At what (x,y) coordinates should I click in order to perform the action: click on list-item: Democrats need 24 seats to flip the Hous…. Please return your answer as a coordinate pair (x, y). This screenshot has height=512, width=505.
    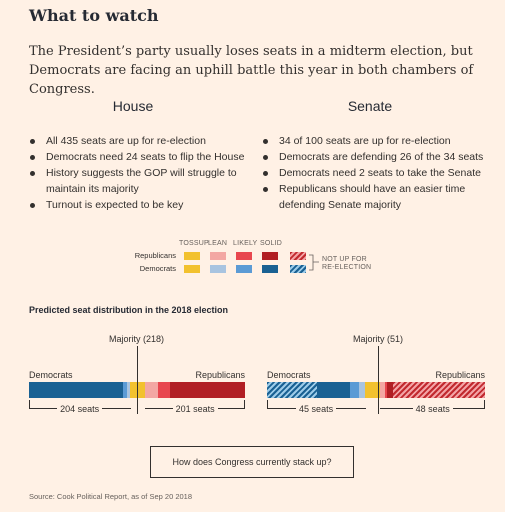
    Looking at the image, I should click on (144, 157).